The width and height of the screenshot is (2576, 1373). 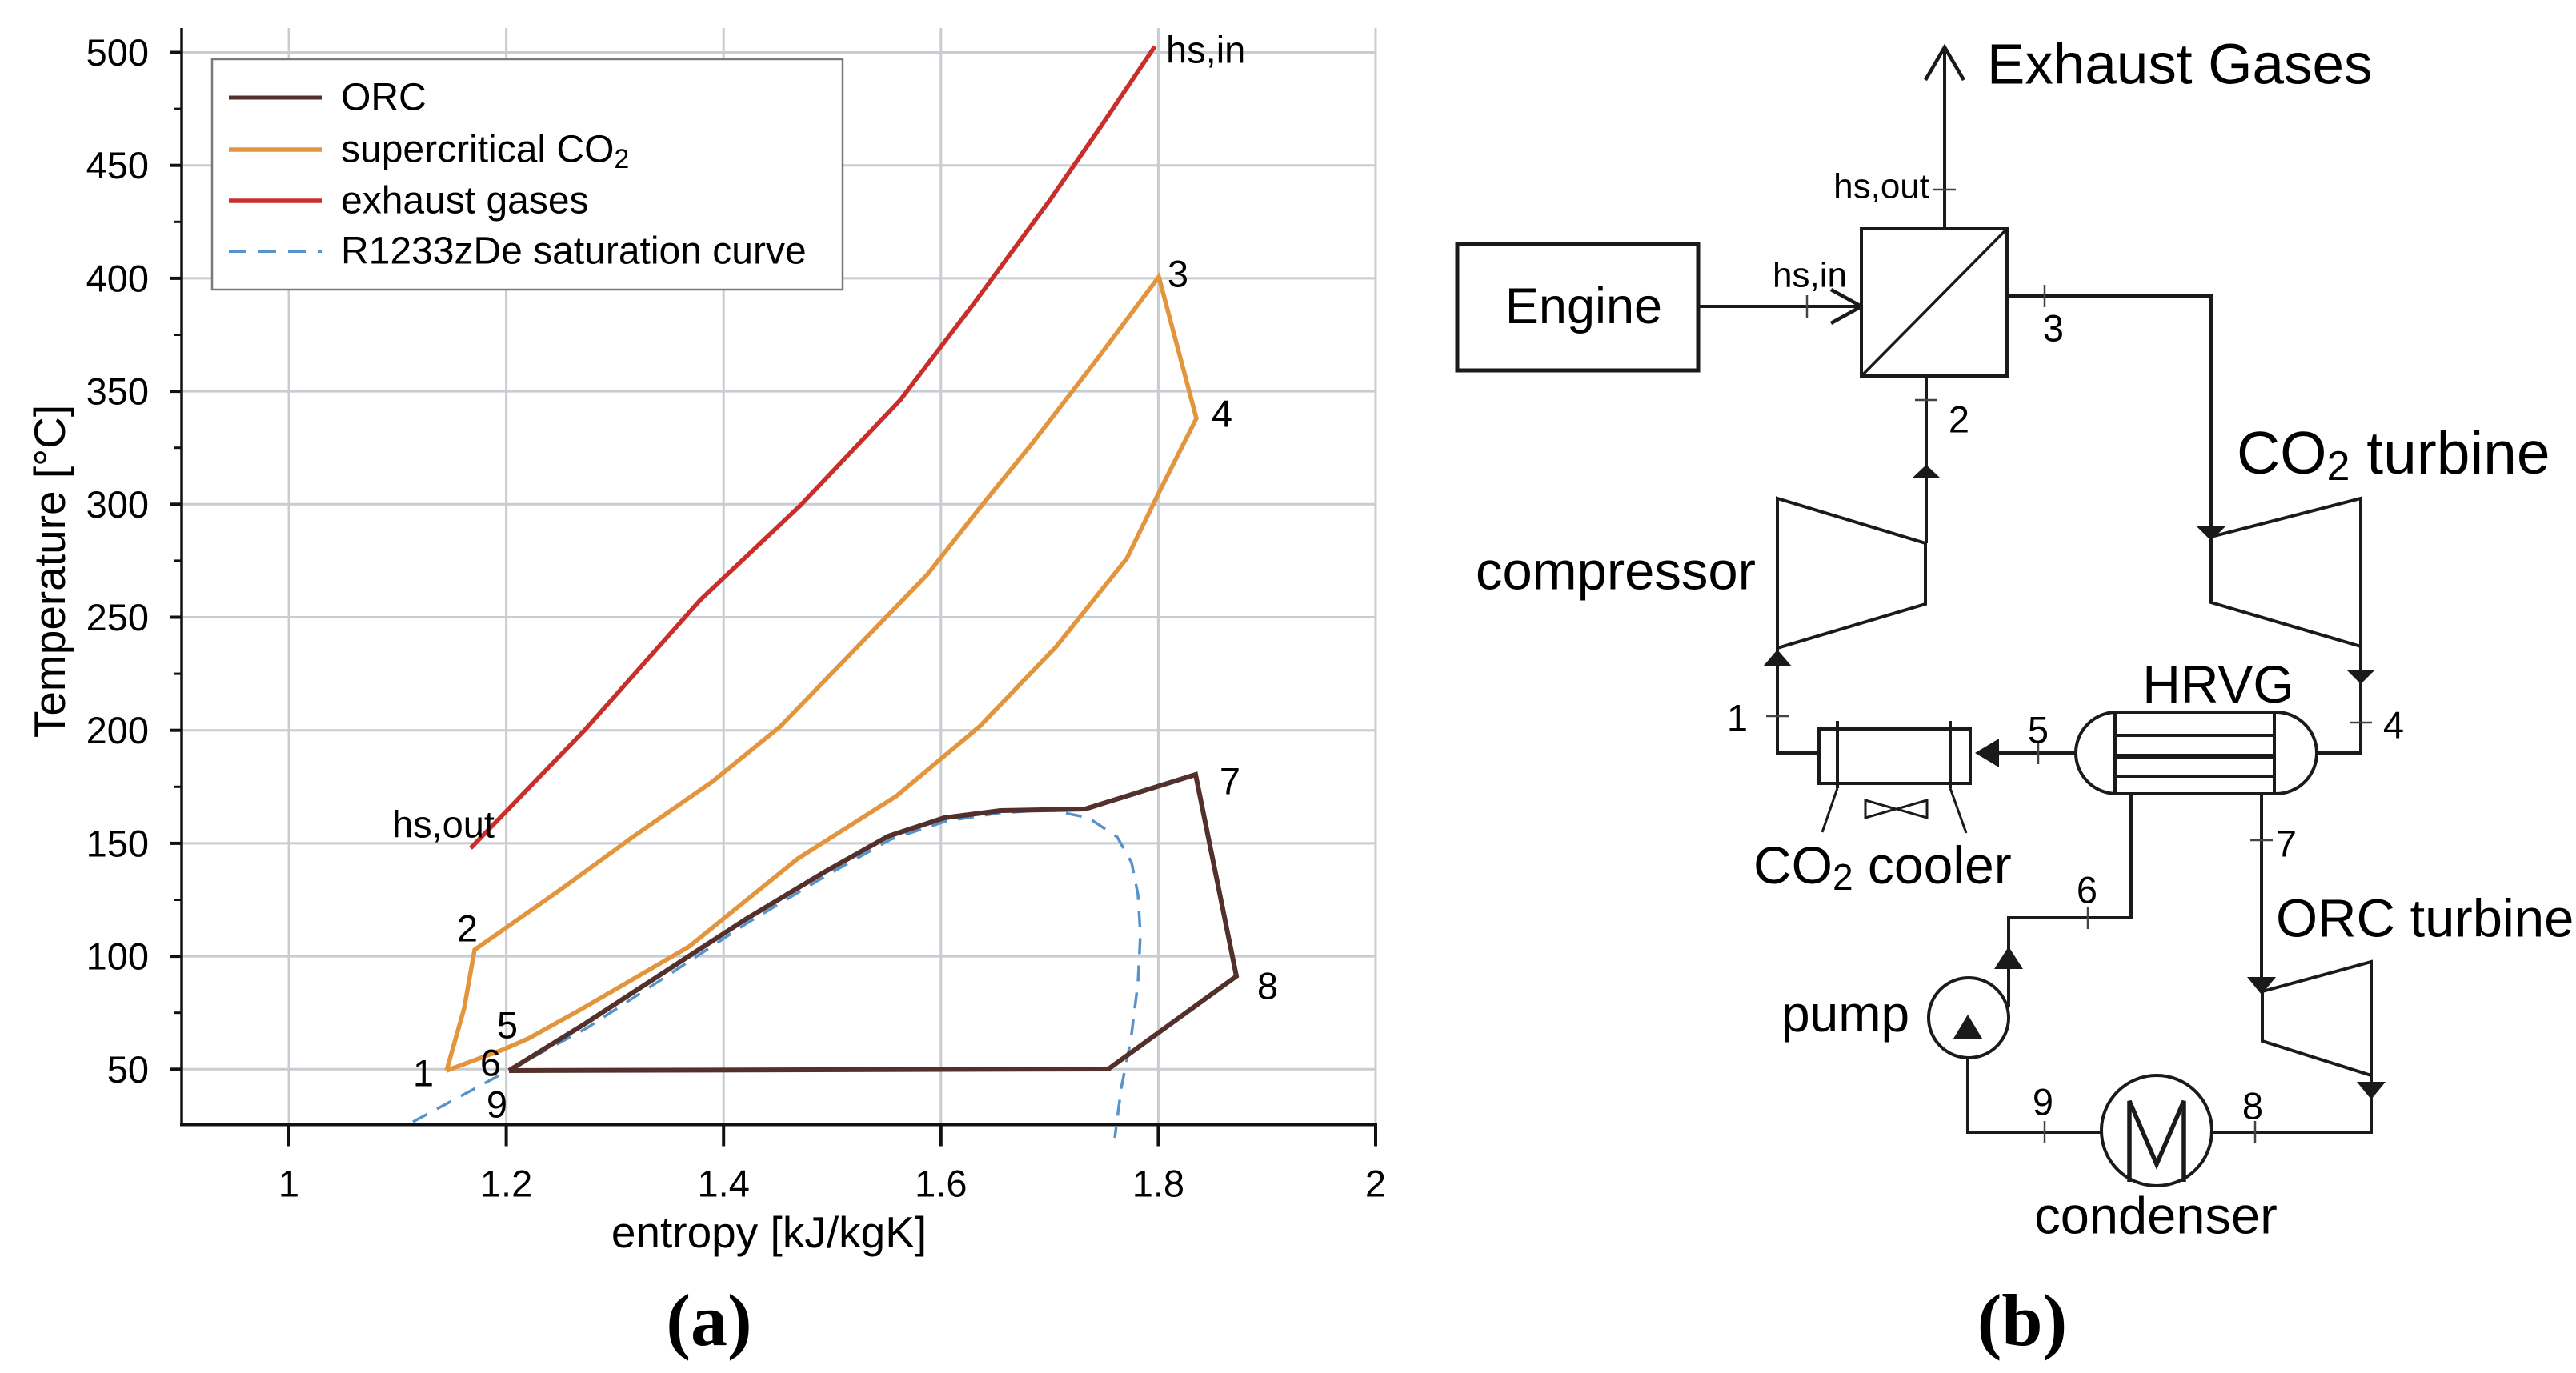 I want to click on svg-text: Exhaust Gases, so click(x=2179, y=65).